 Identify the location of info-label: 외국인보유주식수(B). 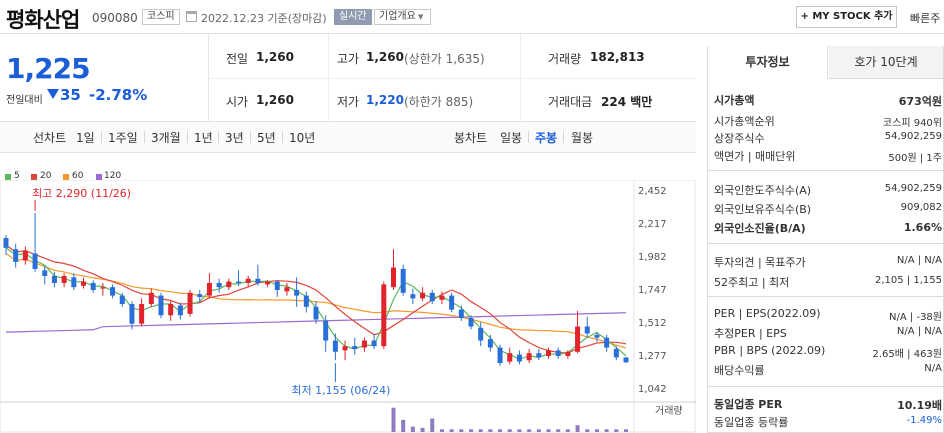
(763, 209).